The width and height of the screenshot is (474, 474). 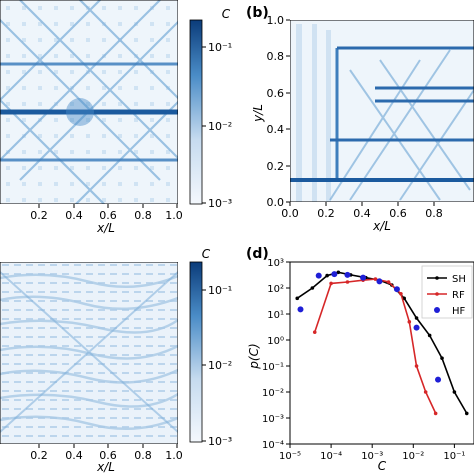 I want to click on x-tick-label: 10⁻⁵, so click(x=290, y=456).